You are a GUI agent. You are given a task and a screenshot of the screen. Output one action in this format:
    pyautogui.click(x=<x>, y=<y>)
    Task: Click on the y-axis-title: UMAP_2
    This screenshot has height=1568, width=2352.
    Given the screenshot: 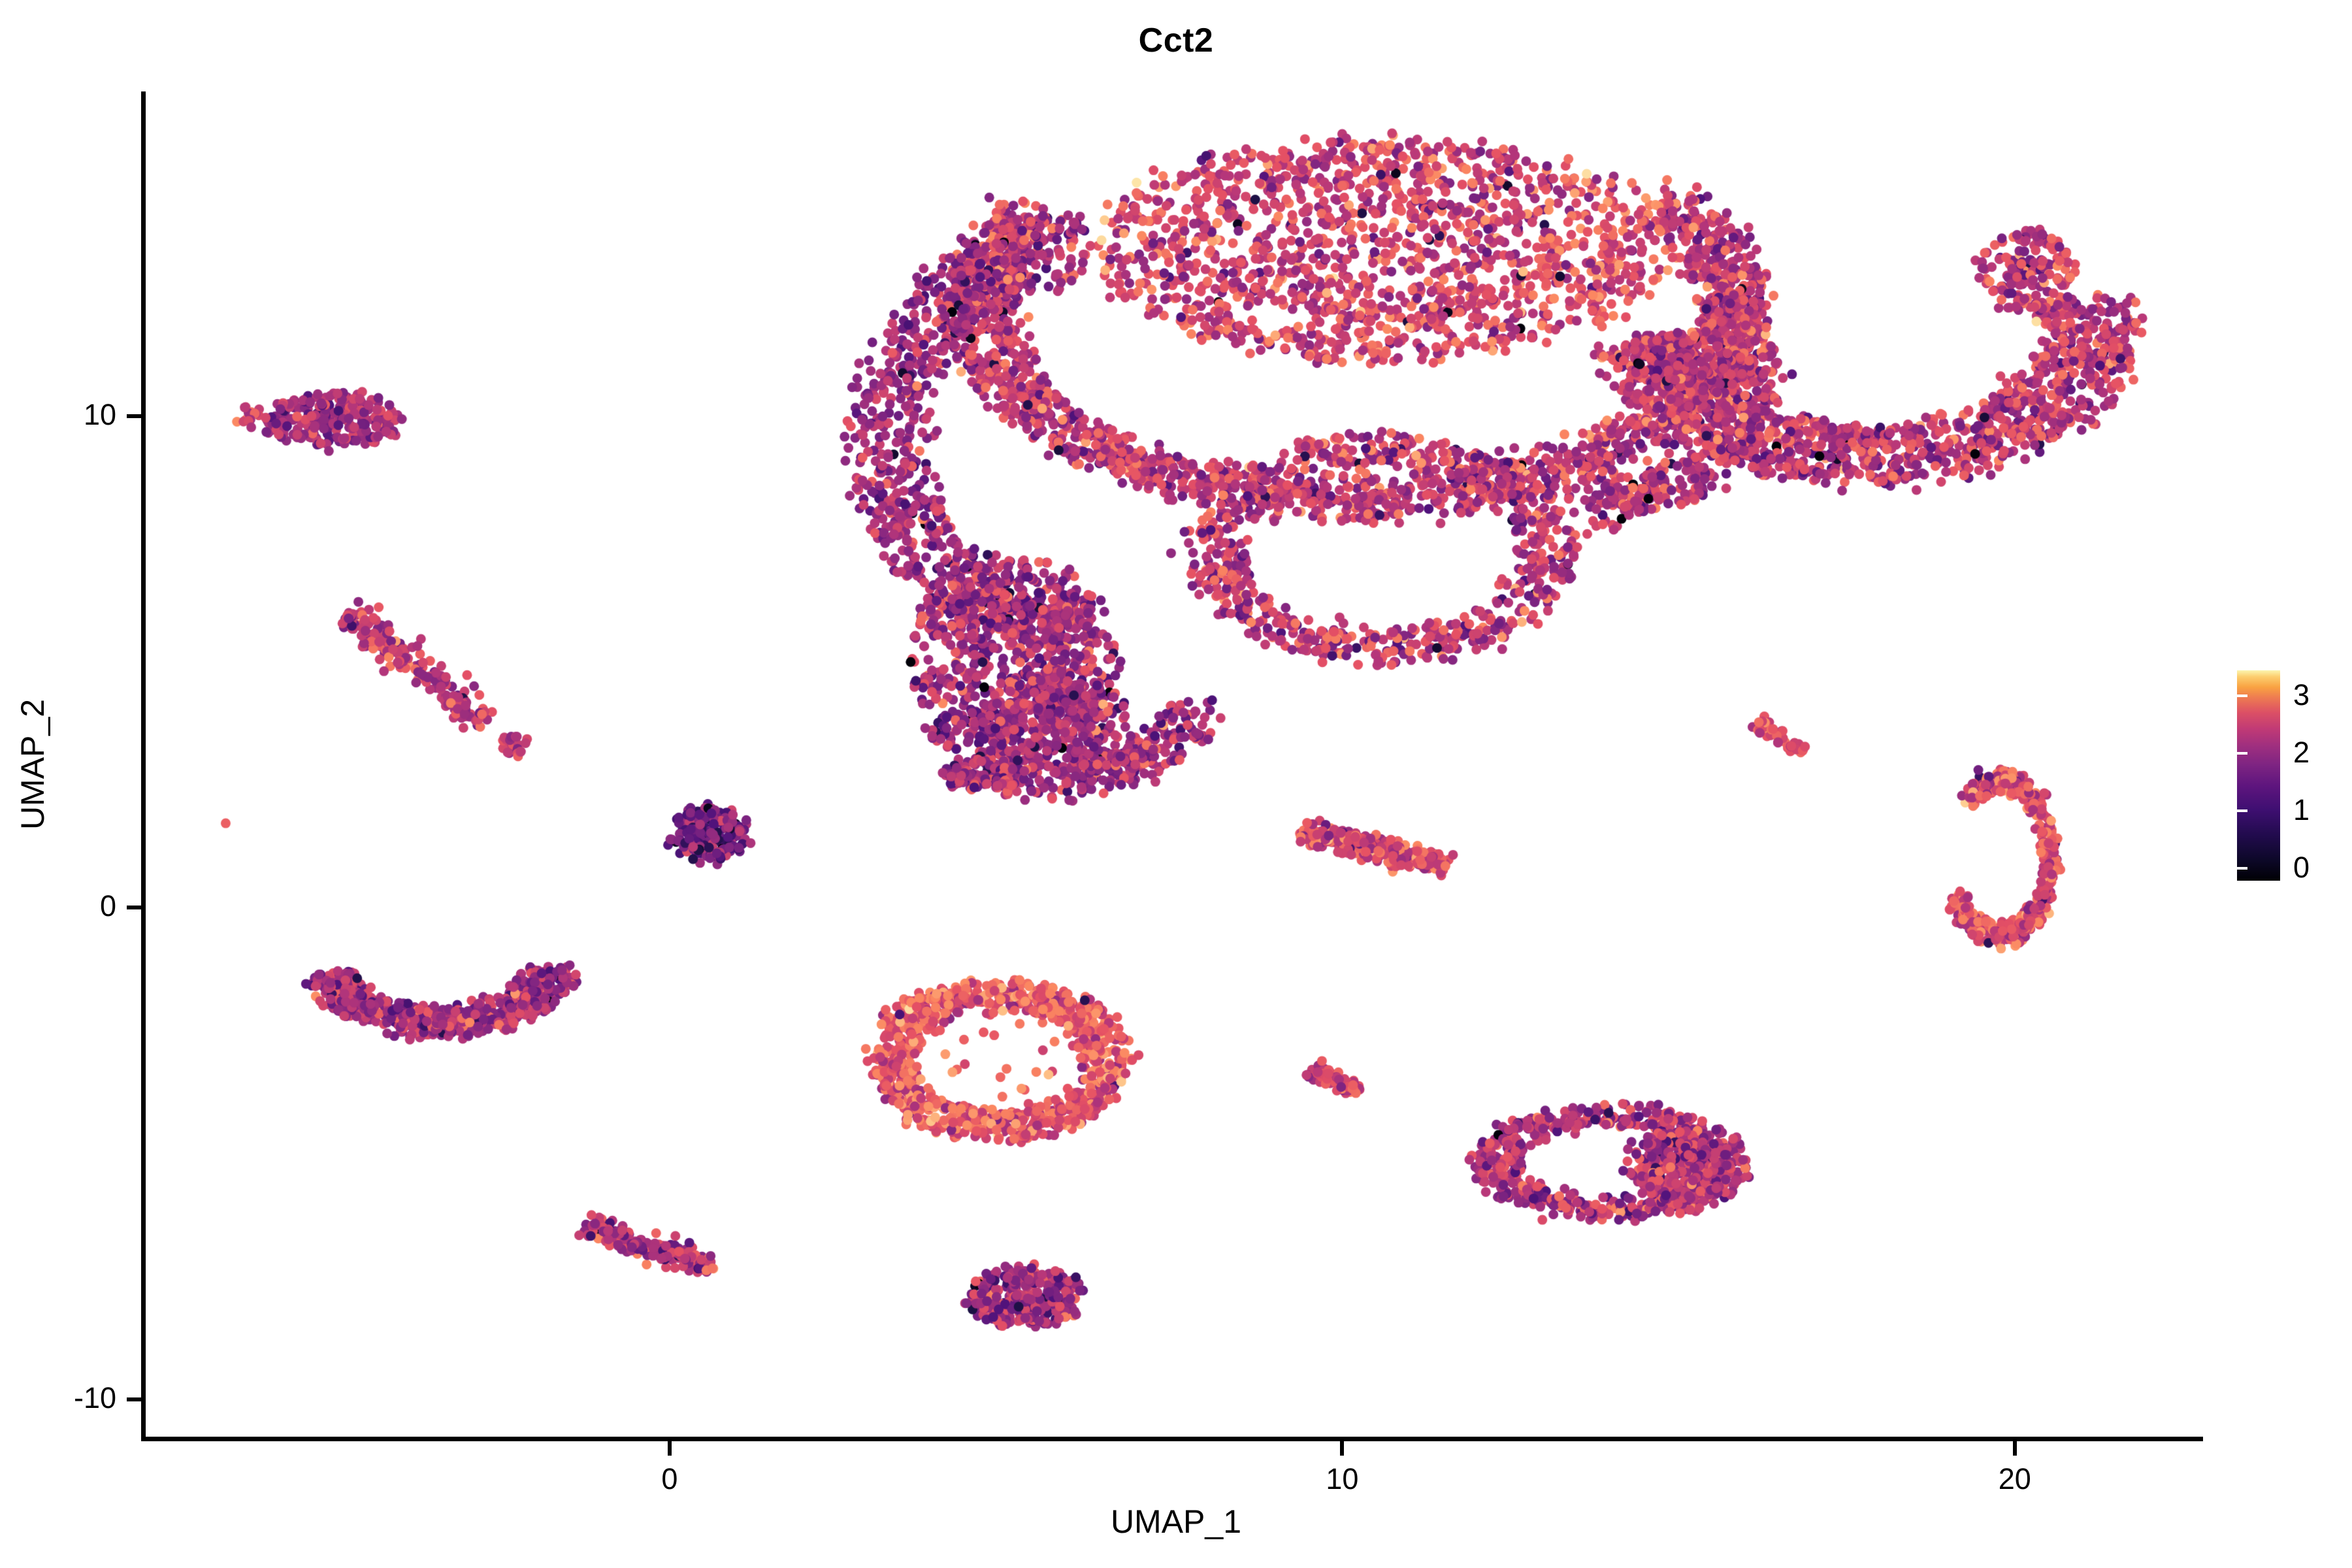 What is the action you would take?
    pyautogui.click(x=32, y=764)
    